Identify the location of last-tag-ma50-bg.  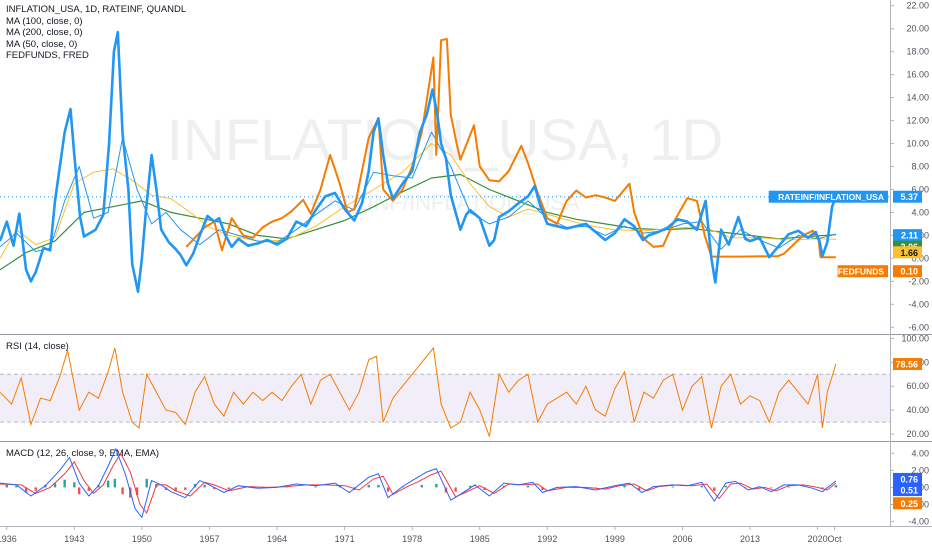
(907, 252).